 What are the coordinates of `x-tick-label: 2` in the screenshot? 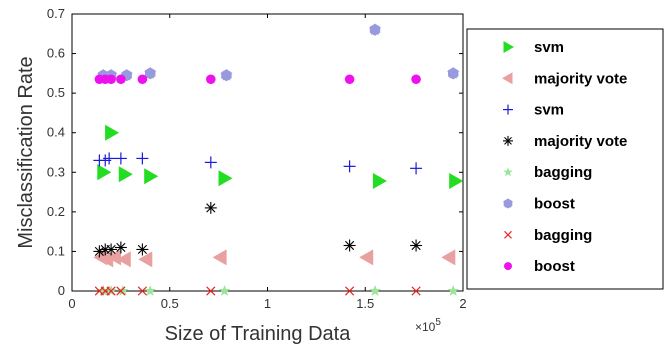 It's located at (462, 303).